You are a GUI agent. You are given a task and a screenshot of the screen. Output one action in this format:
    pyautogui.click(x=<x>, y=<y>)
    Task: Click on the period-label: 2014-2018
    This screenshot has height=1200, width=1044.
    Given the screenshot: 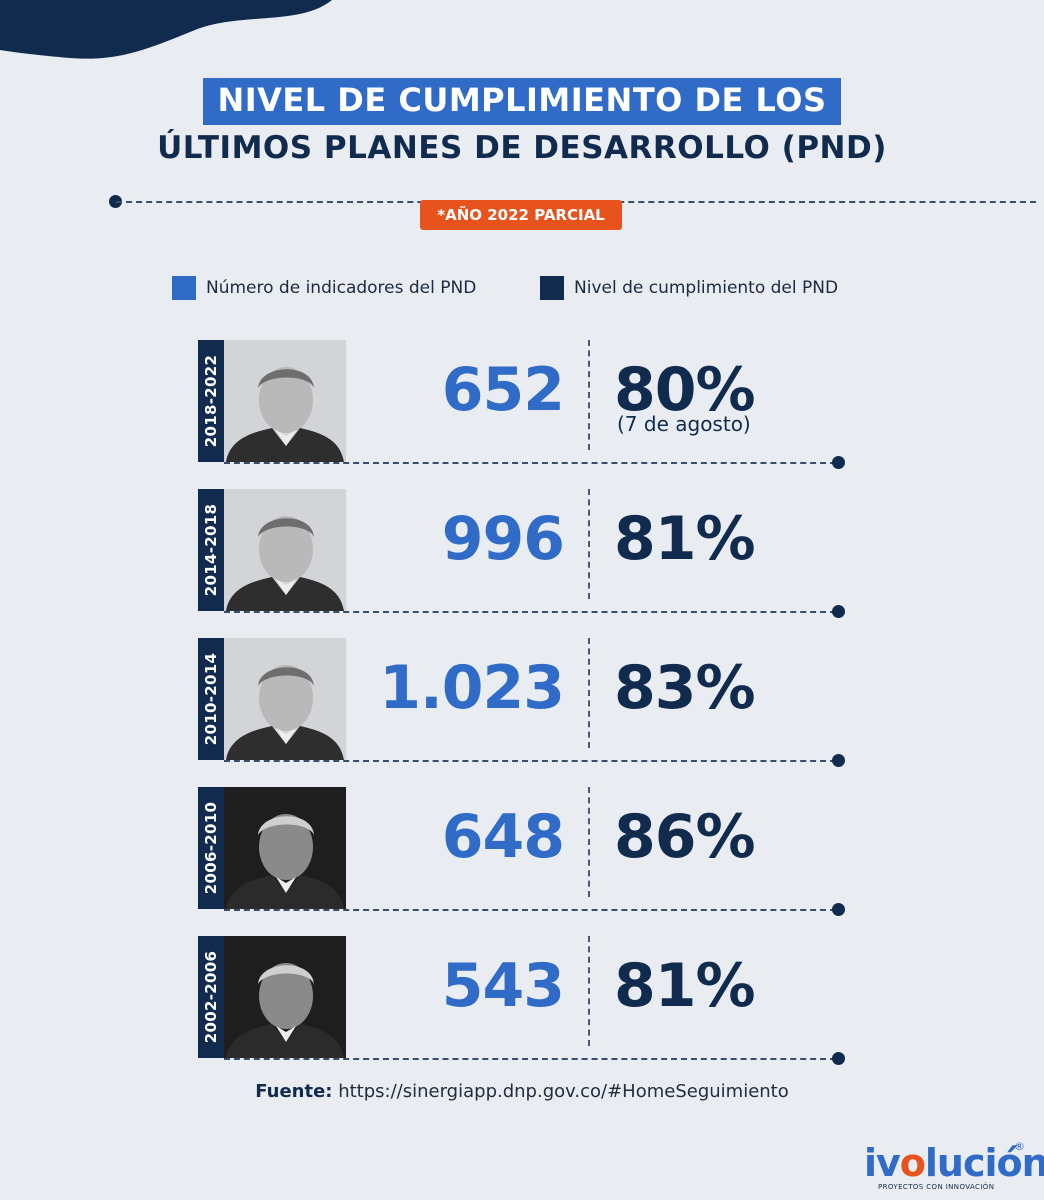 What is the action you would take?
    pyautogui.click(x=211, y=550)
    